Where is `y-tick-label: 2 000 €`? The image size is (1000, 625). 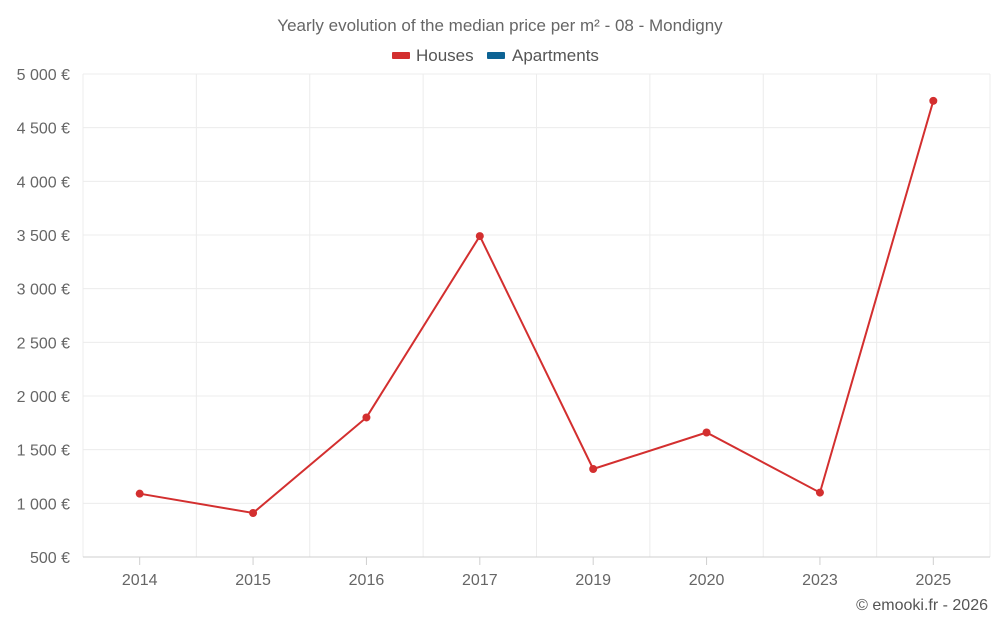
y-tick-label: 2 000 € is located at coordinates (43, 397).